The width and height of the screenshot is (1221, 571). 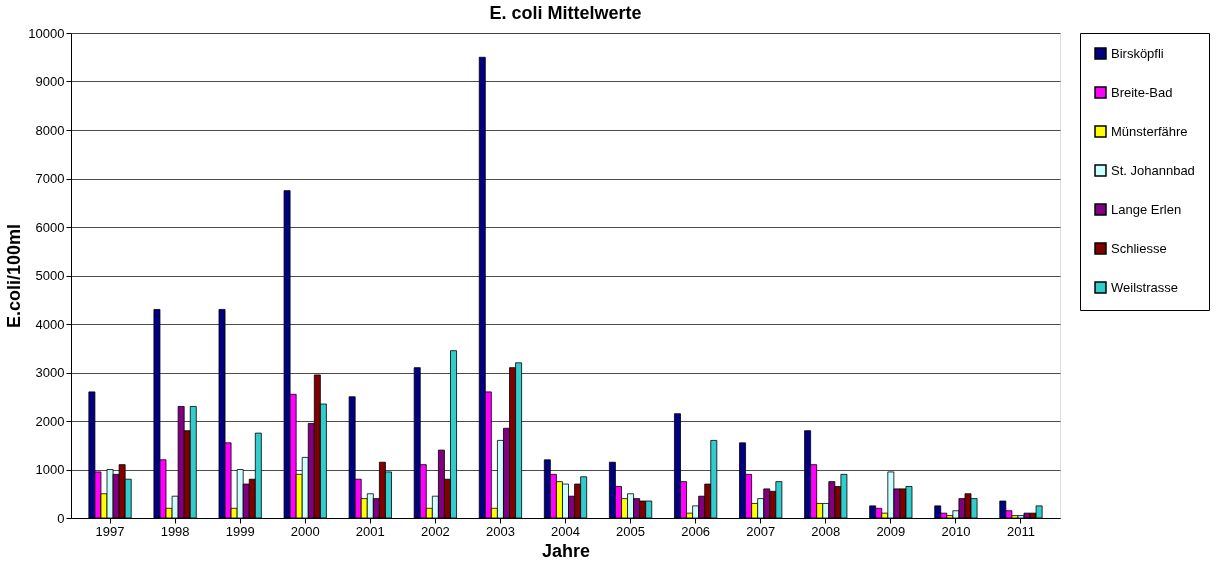 I want to click on x-tick-label: 2008, so click(x=826, y=531).